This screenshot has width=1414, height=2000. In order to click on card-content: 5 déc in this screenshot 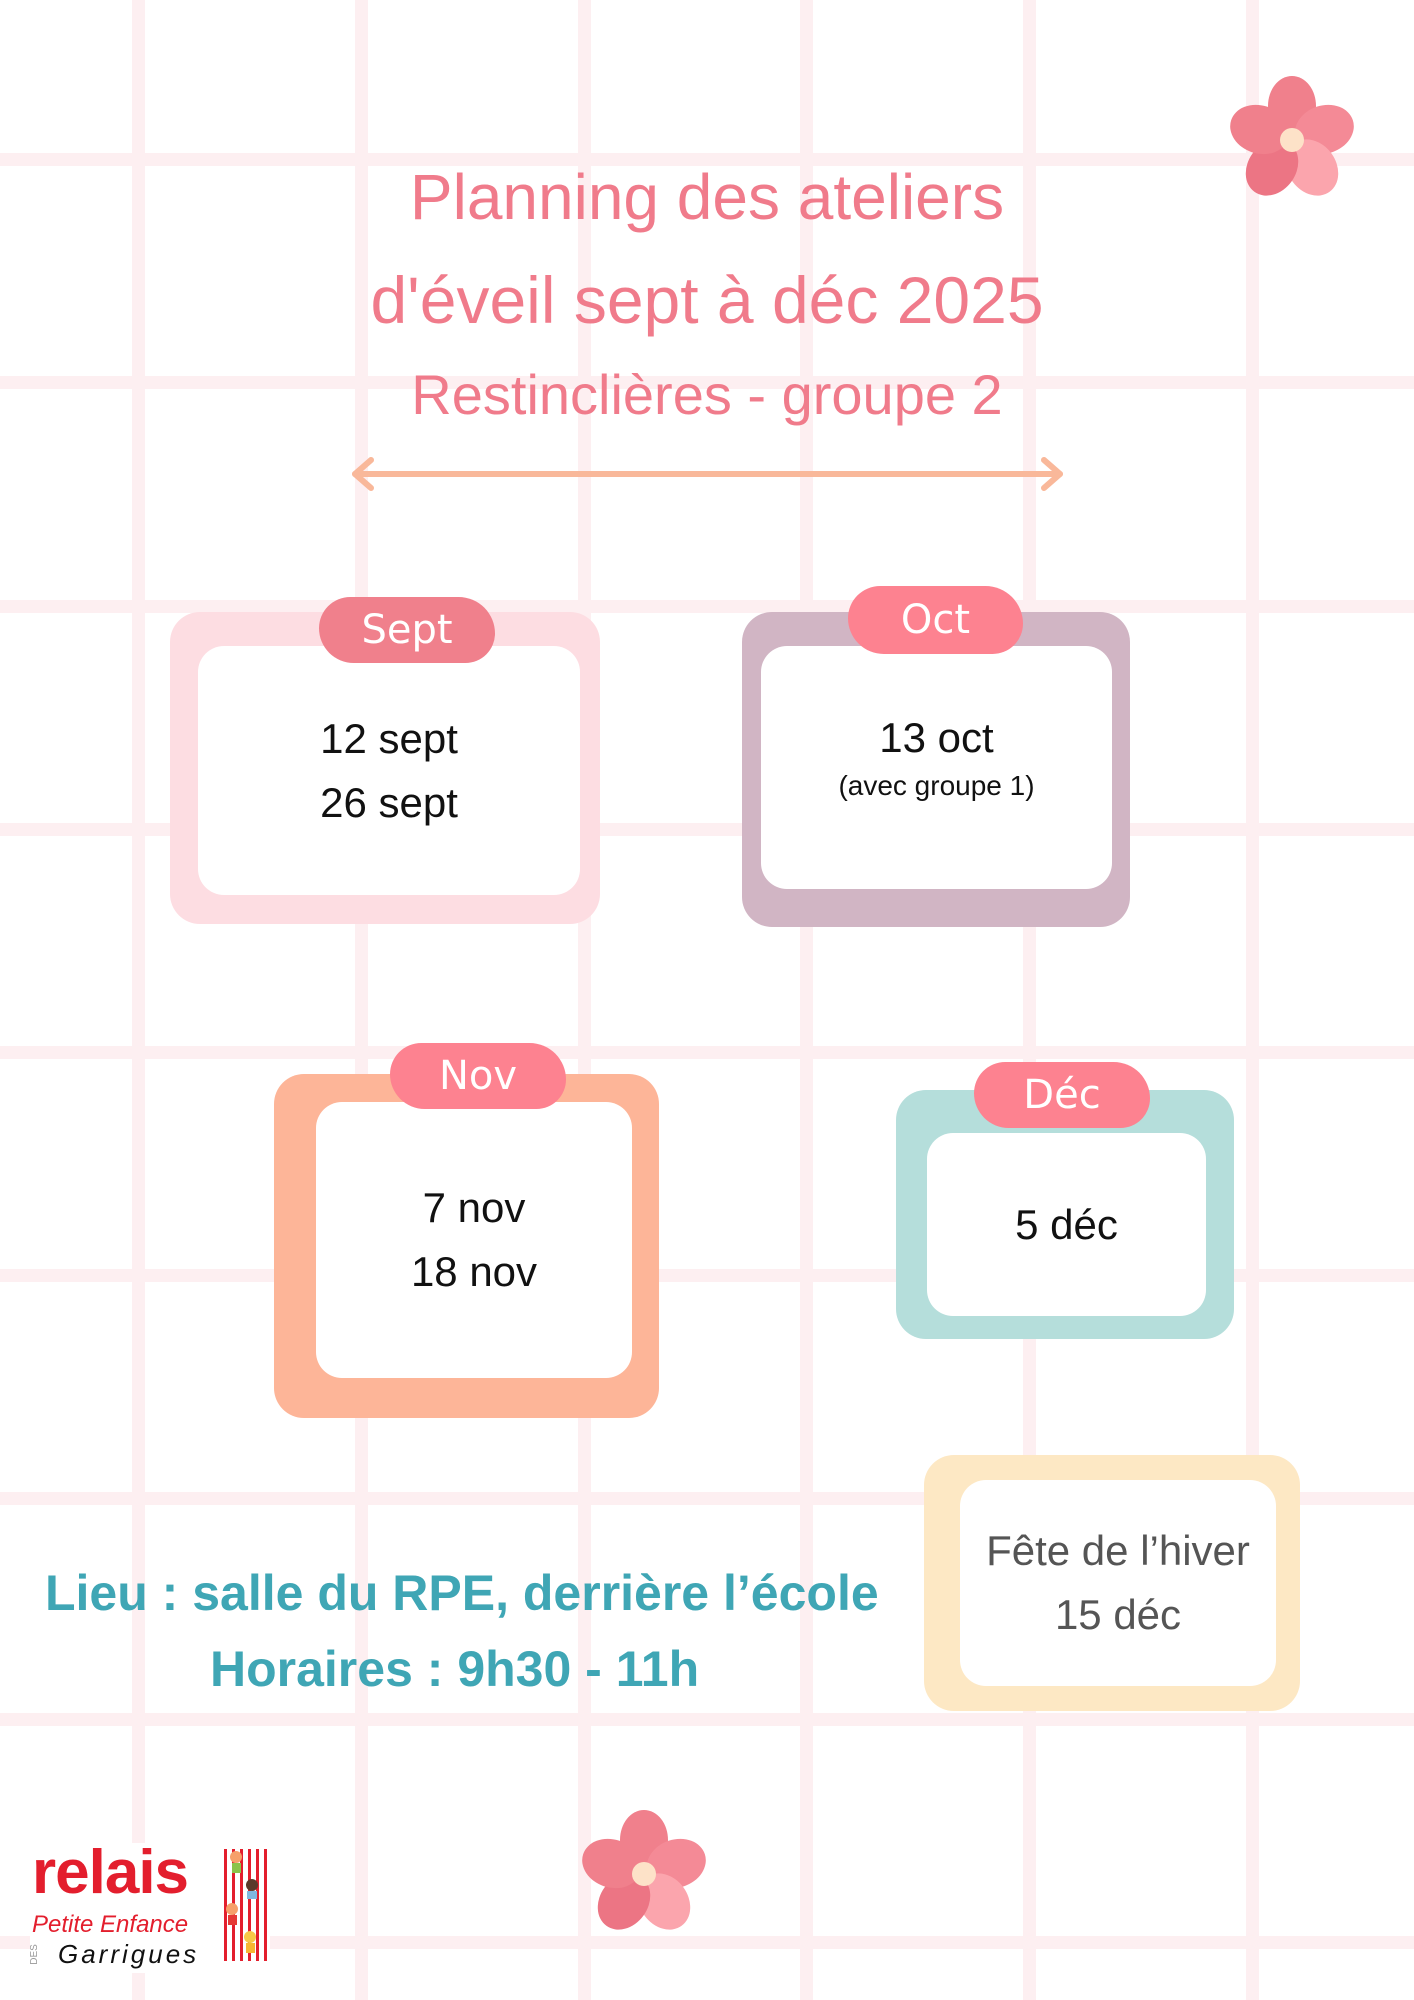, I will do `click(1066, 1224)`.